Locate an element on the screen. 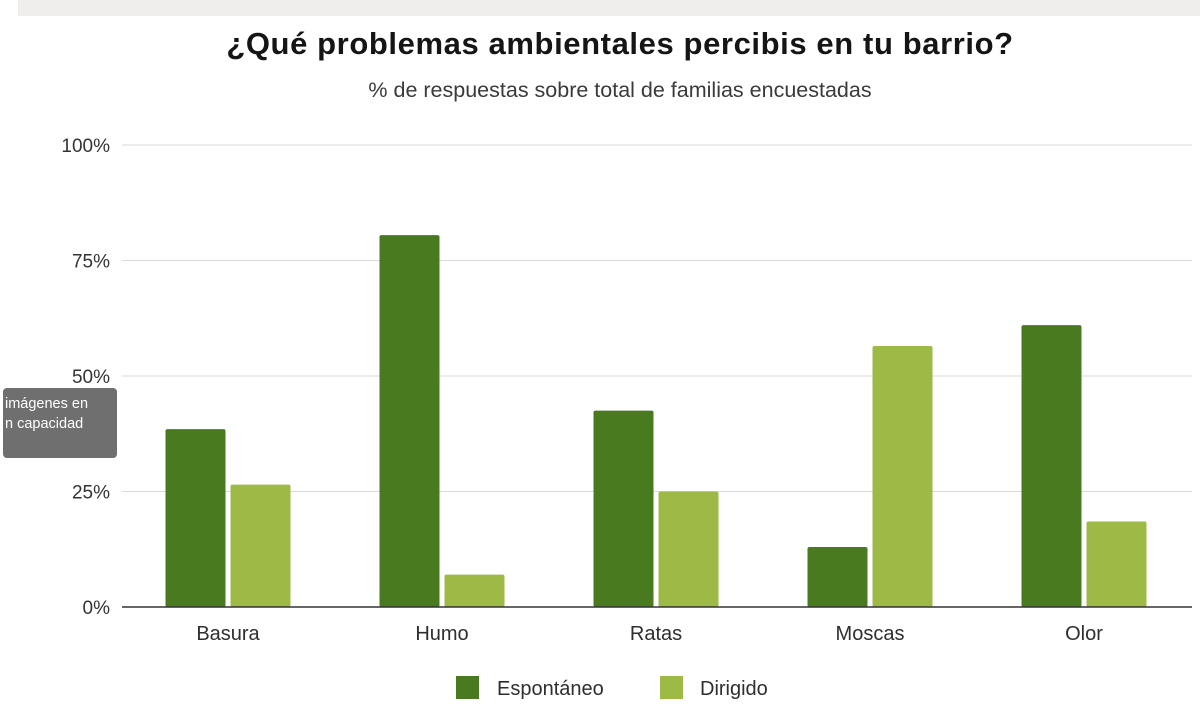 The height and width of the screenshot is (716, 1200). legend-label: Dirigido is located at coordinates (734, 689).